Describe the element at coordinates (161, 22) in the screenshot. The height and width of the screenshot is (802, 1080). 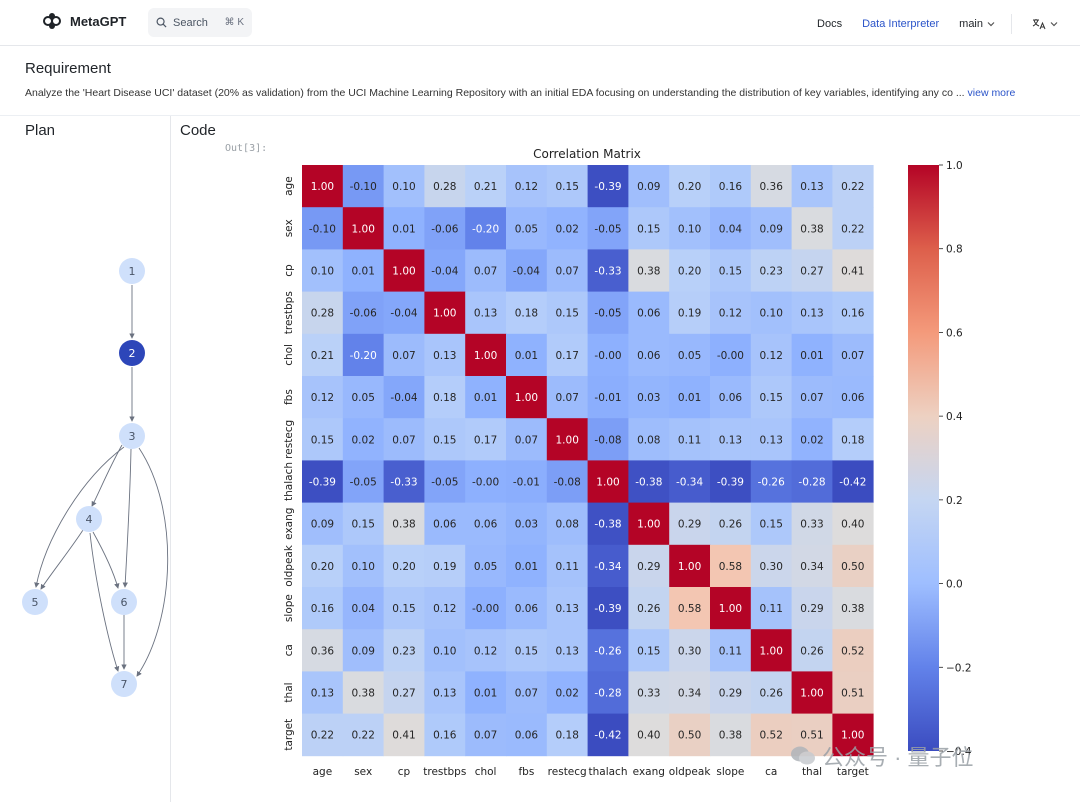
I see `search-icon` at that location.